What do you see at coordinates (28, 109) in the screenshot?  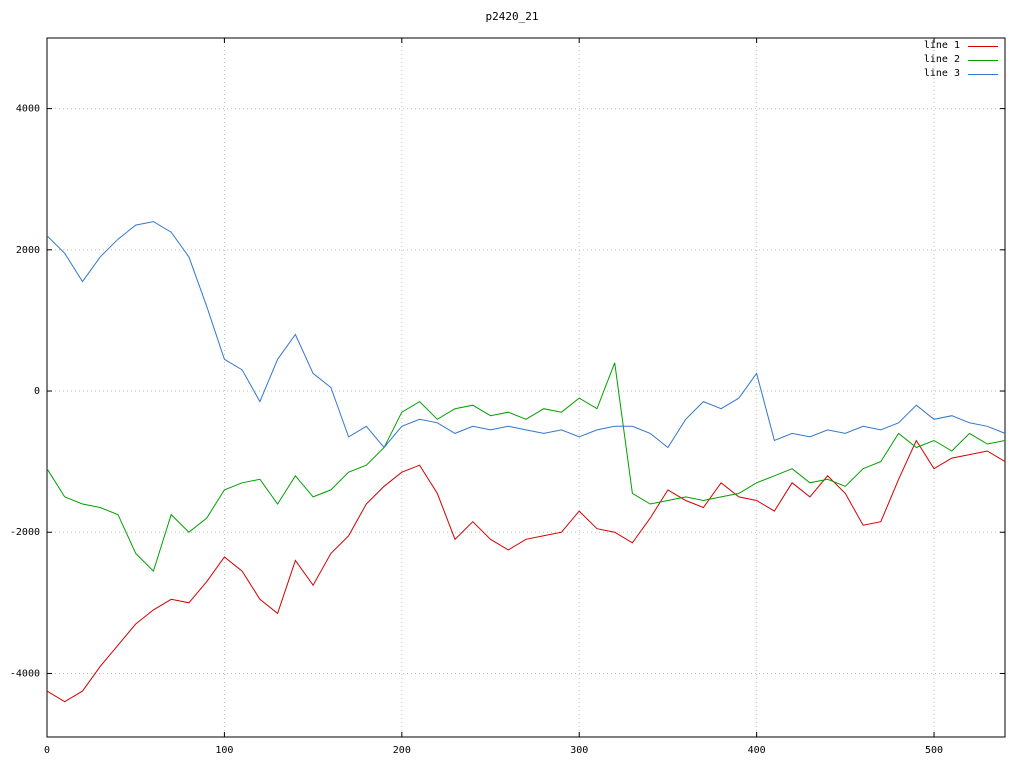 I see `svg-text: 4000` at bounding box center [28, 109].